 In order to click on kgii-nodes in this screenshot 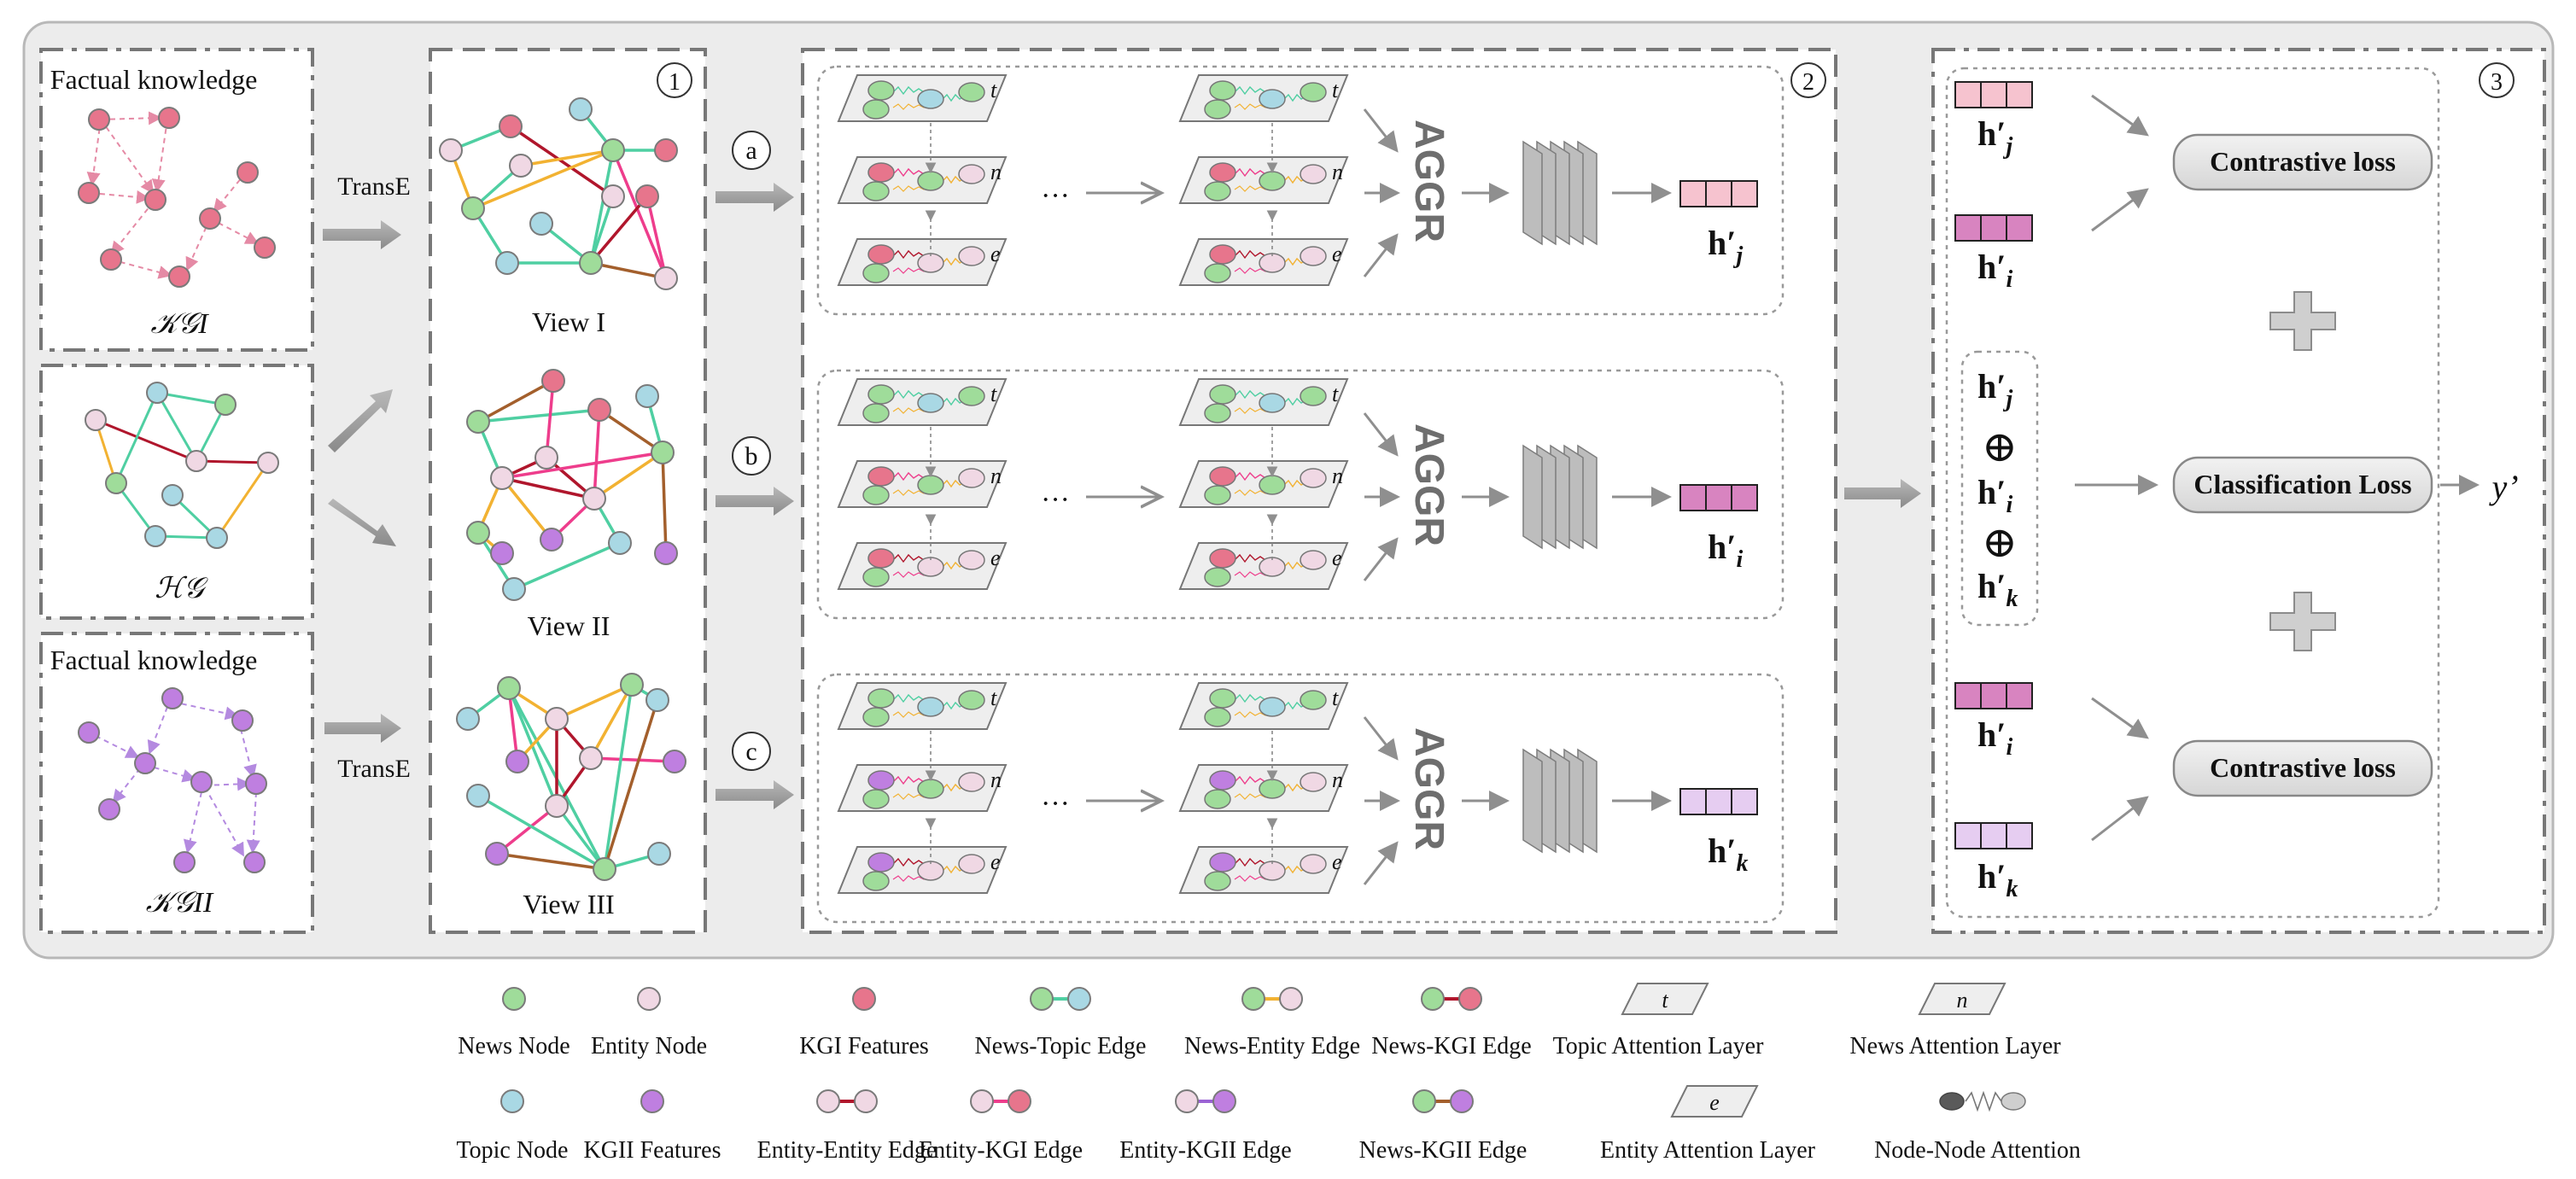, I will do `click(172, 780)`.